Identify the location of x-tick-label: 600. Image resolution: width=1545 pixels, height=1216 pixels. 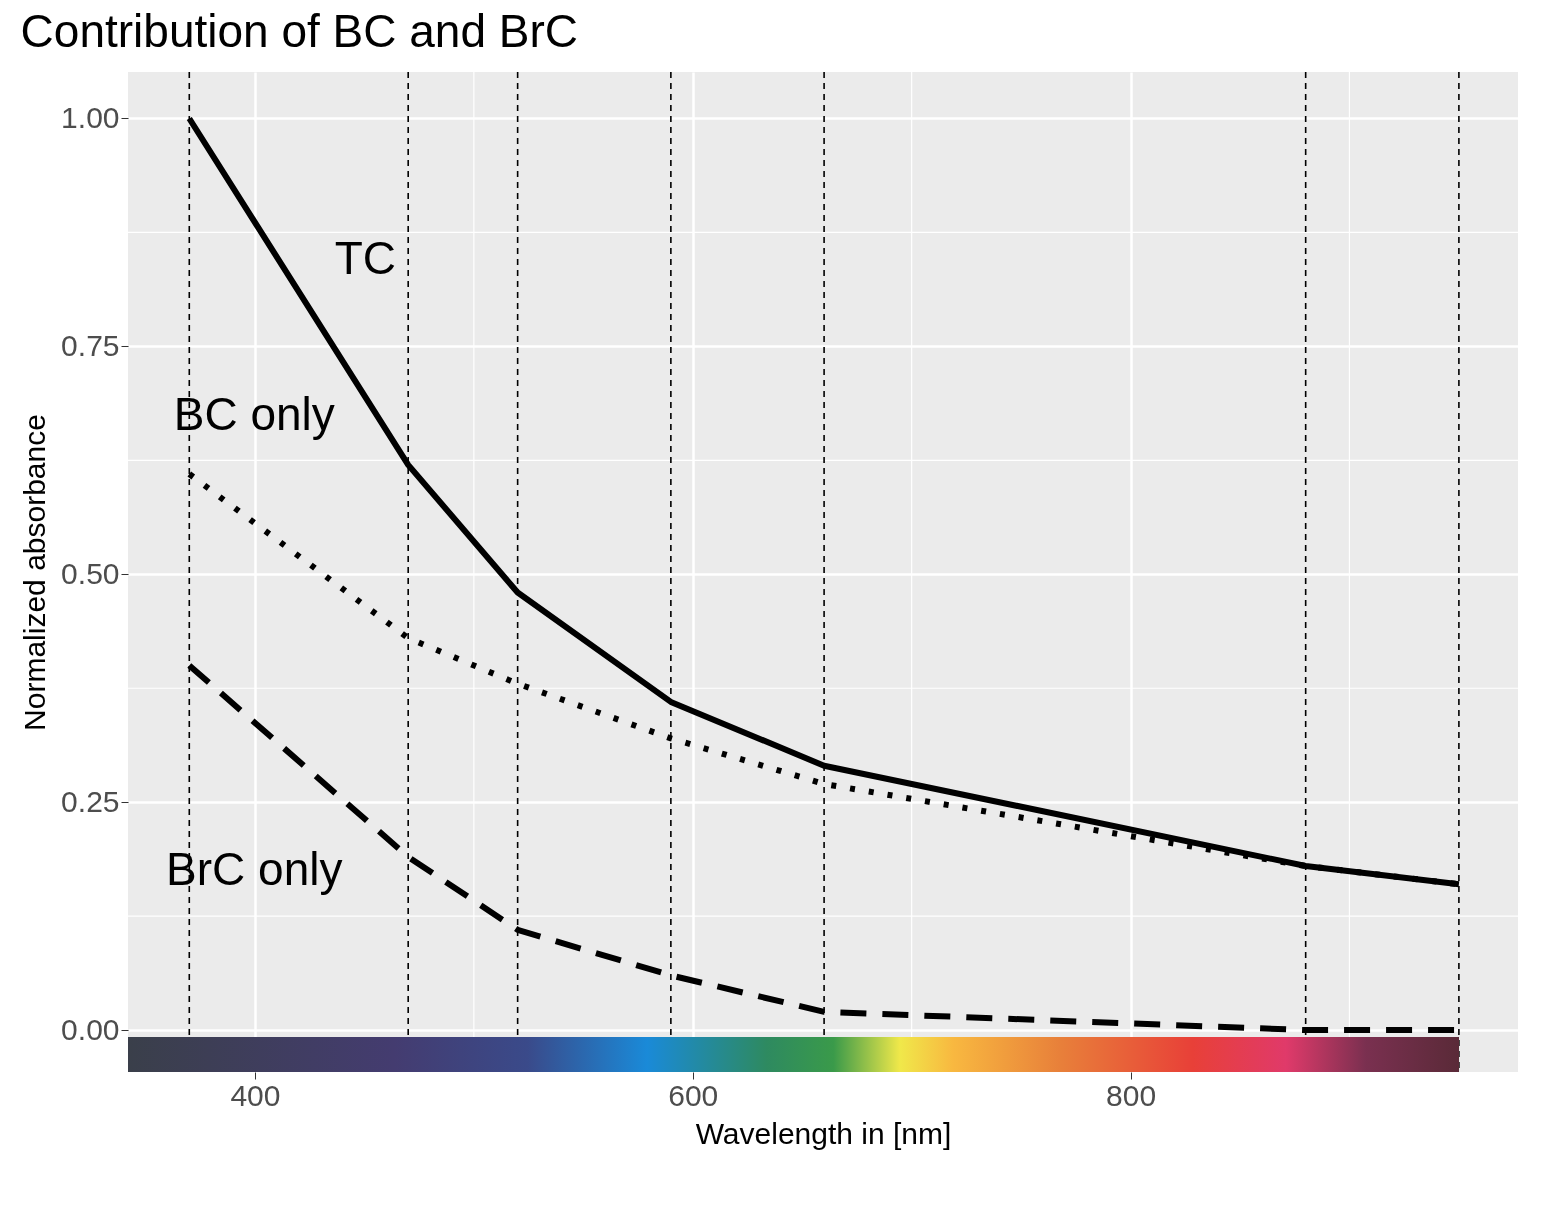
(693, 1095).